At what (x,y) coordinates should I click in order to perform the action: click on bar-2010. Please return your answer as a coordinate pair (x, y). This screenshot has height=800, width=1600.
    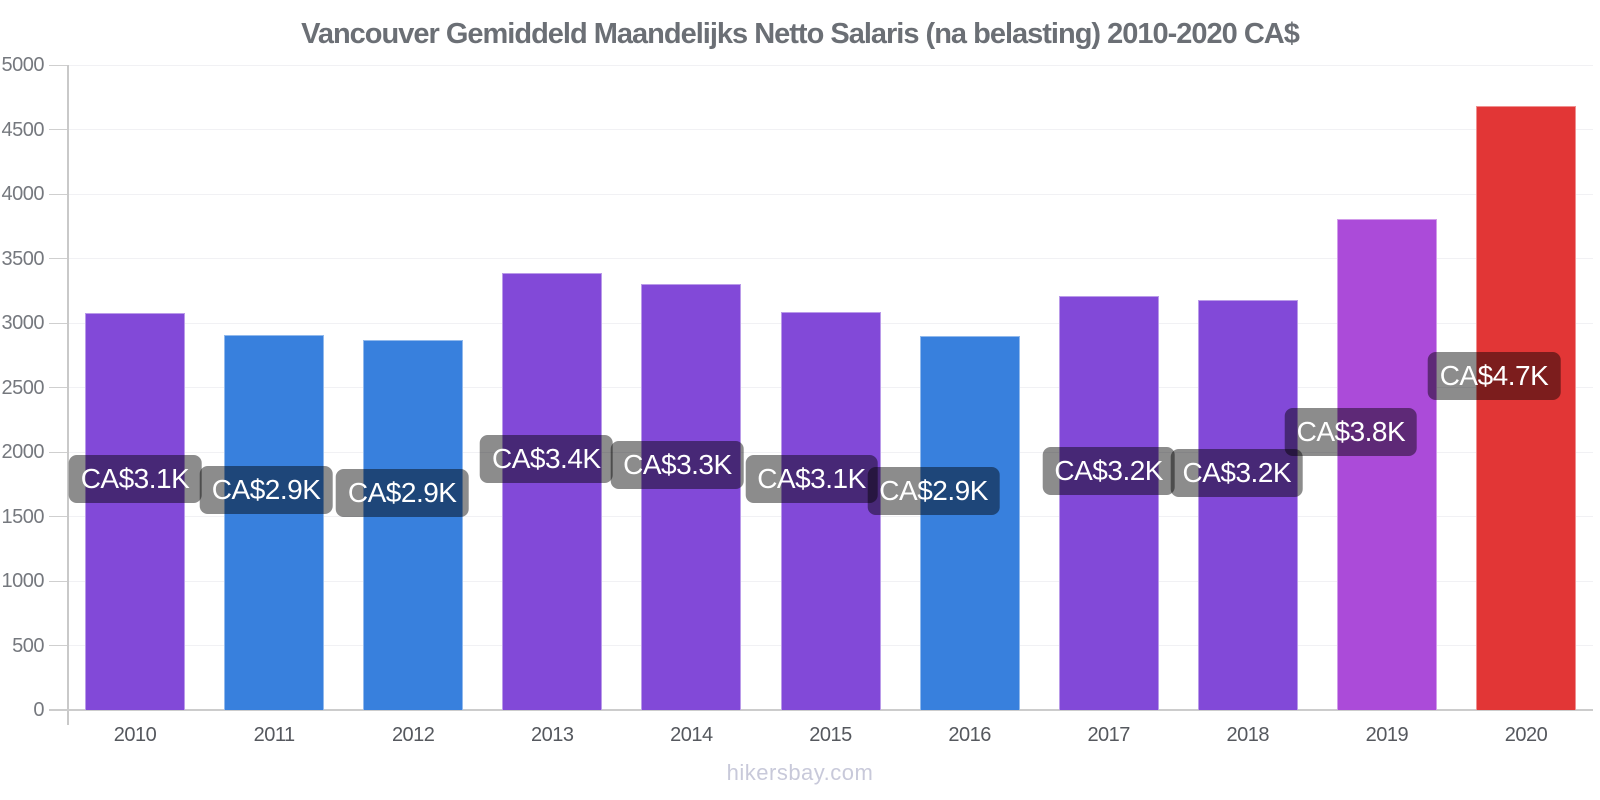
    Looking at the image, I should click on (135, 511).